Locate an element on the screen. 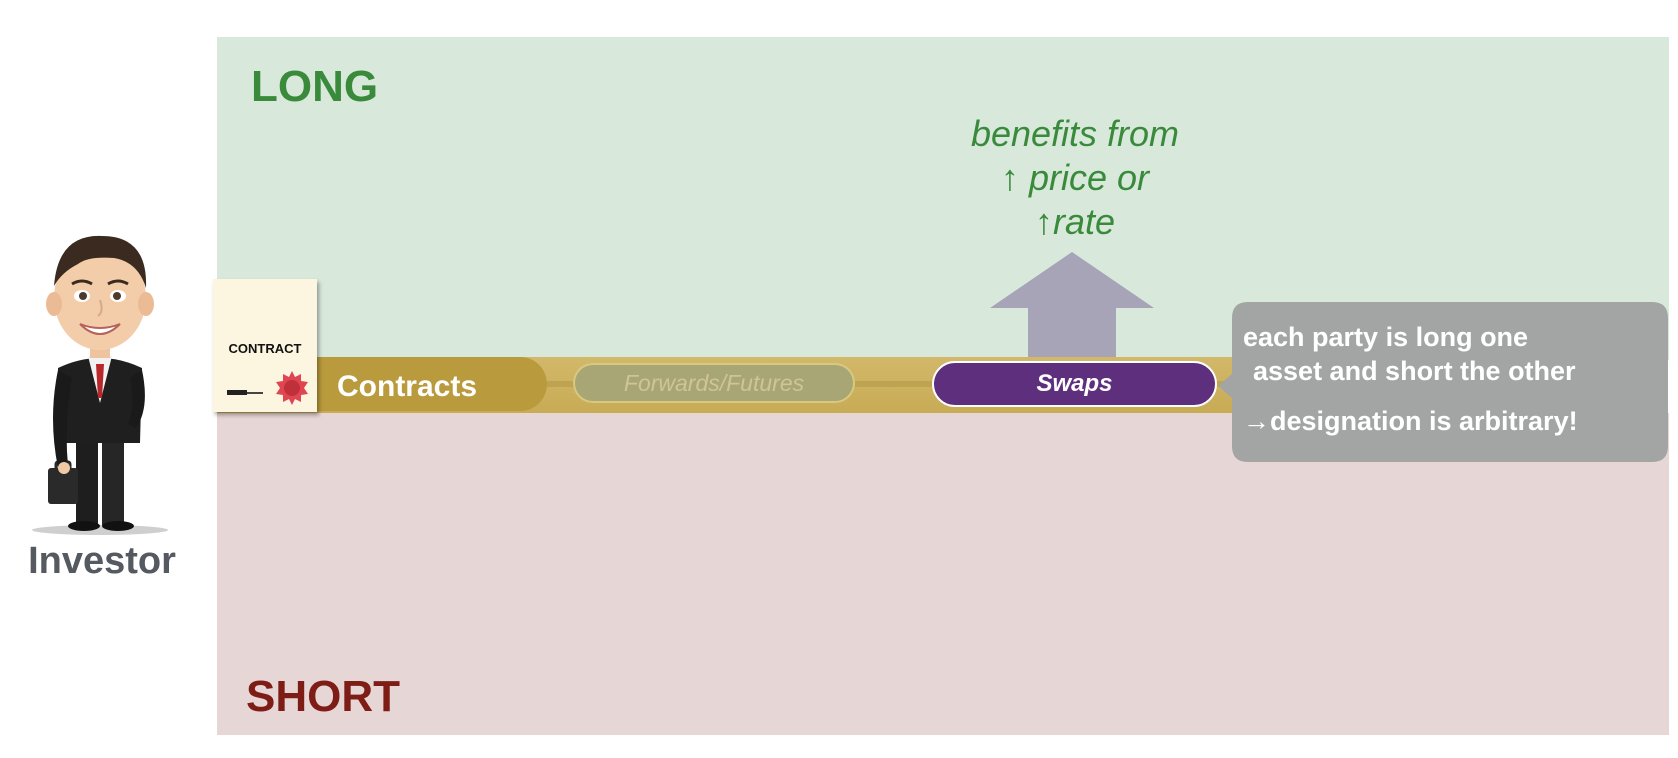 Image resolution: width=1678 pixels, height=758 pixels. benefit-line-1: benefits from is located at coordinates (1075, 133).